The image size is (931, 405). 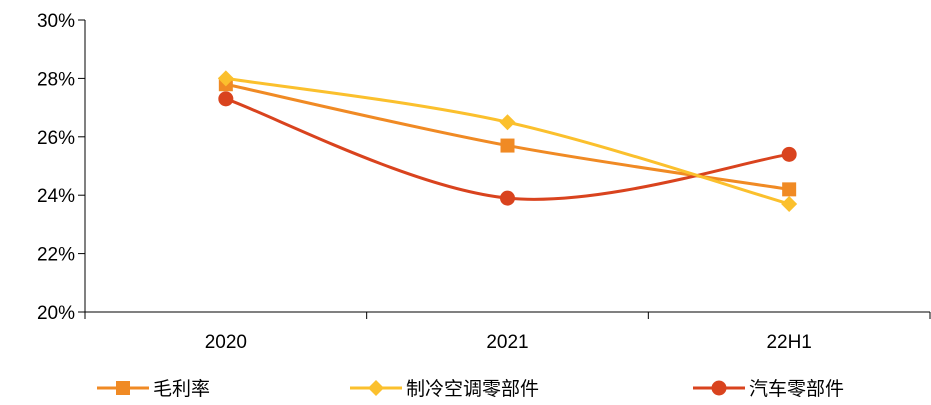 I want to click on y-tick-label: 26%, so click(x=56, y=138).